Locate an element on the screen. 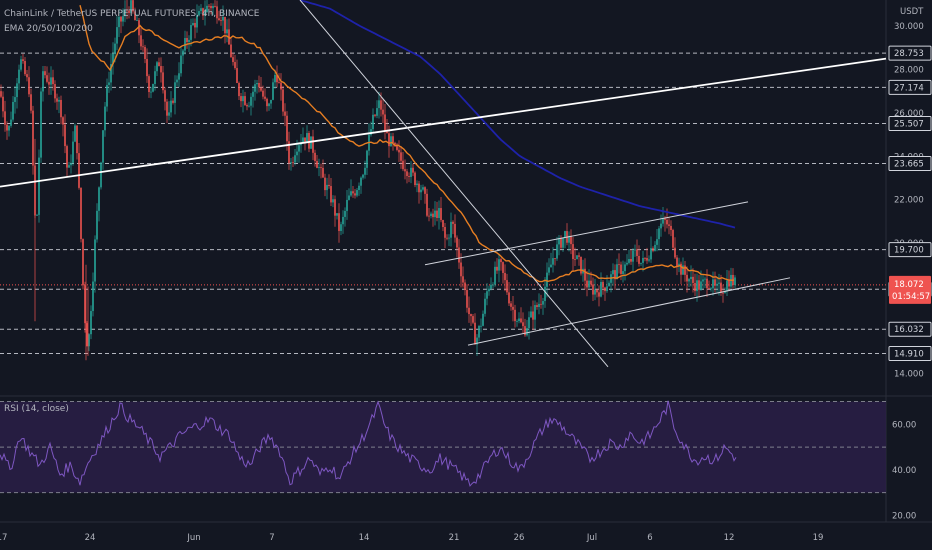 The width and height of the screenshot is (932, 550). level-label-box is located at coordinates (910, 53).